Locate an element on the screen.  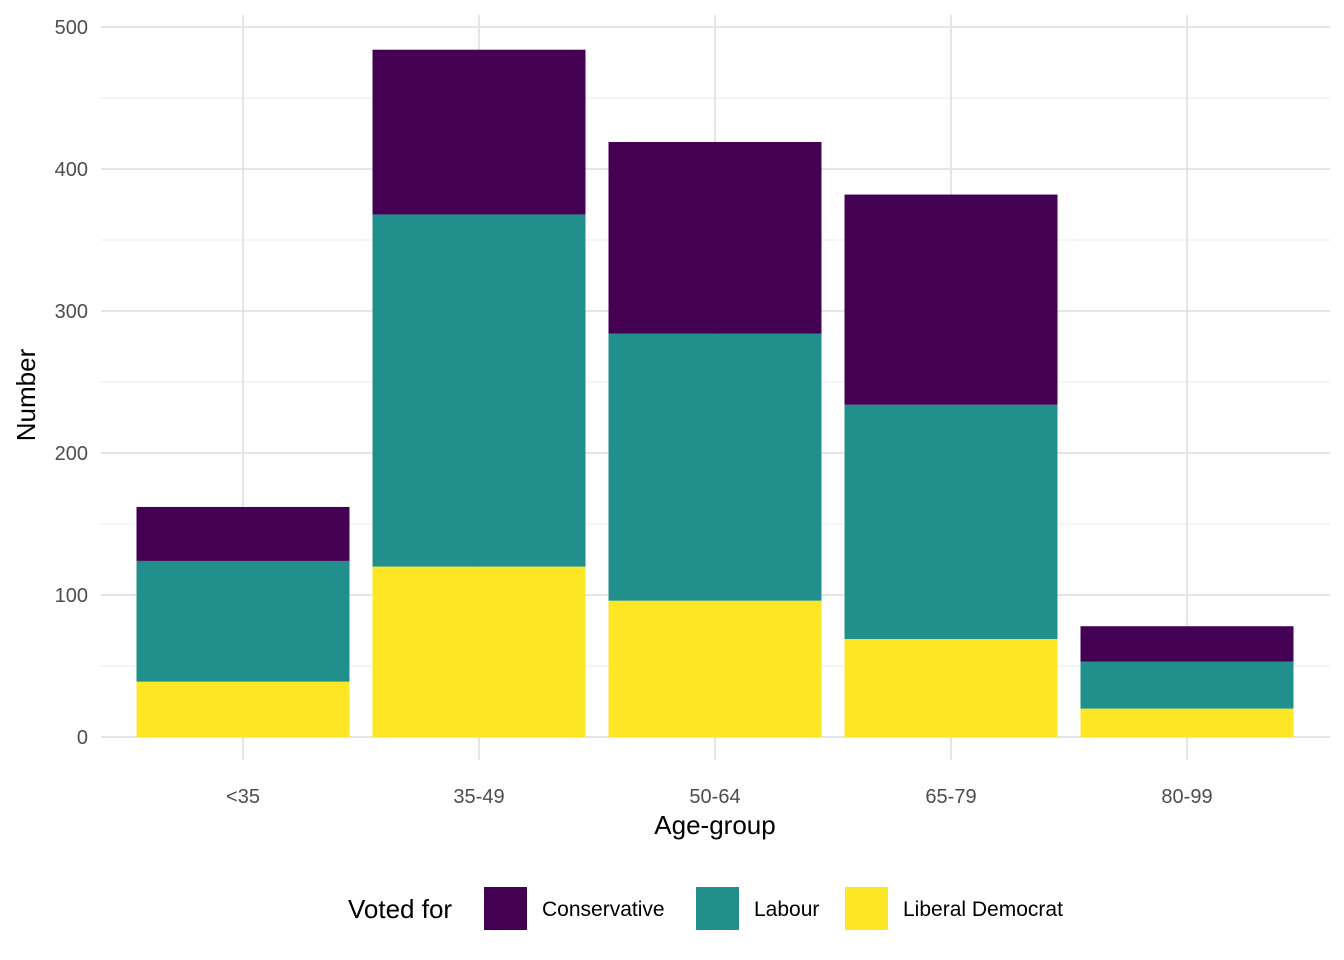
y-axis-ticks: 0 100 200 300 400 500 is located at coordinates (71, 383).